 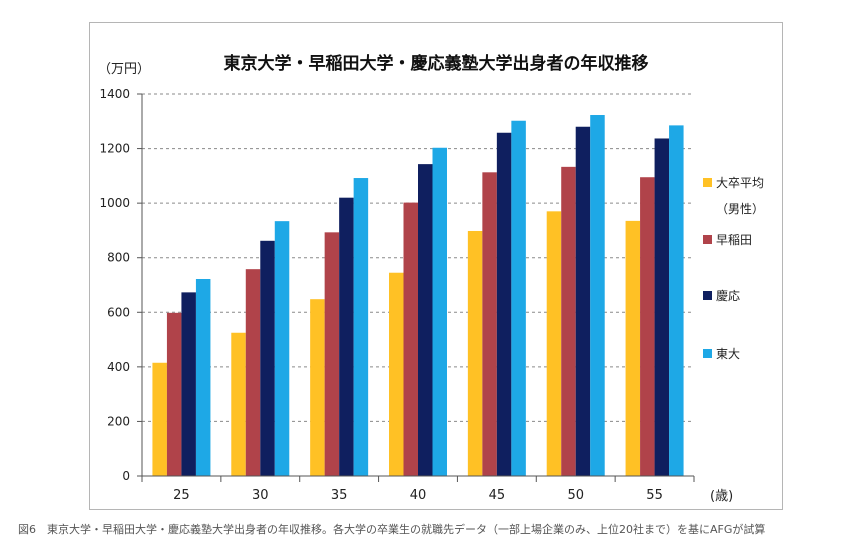 I want to click on y-tick-label: 1400, so click(x=114, y=94).